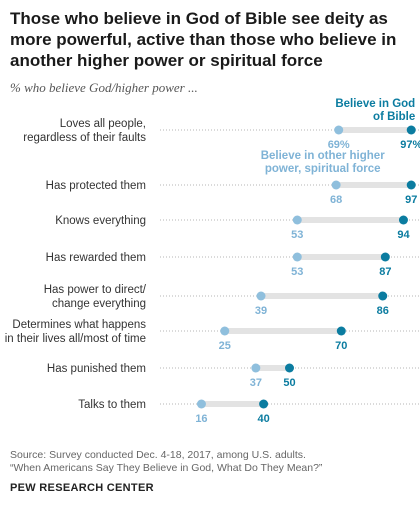 The image size is (420, 512). Describe the element at coordinates (256, 383) in the screenshot. I see `value-label-other: 37` at that location.